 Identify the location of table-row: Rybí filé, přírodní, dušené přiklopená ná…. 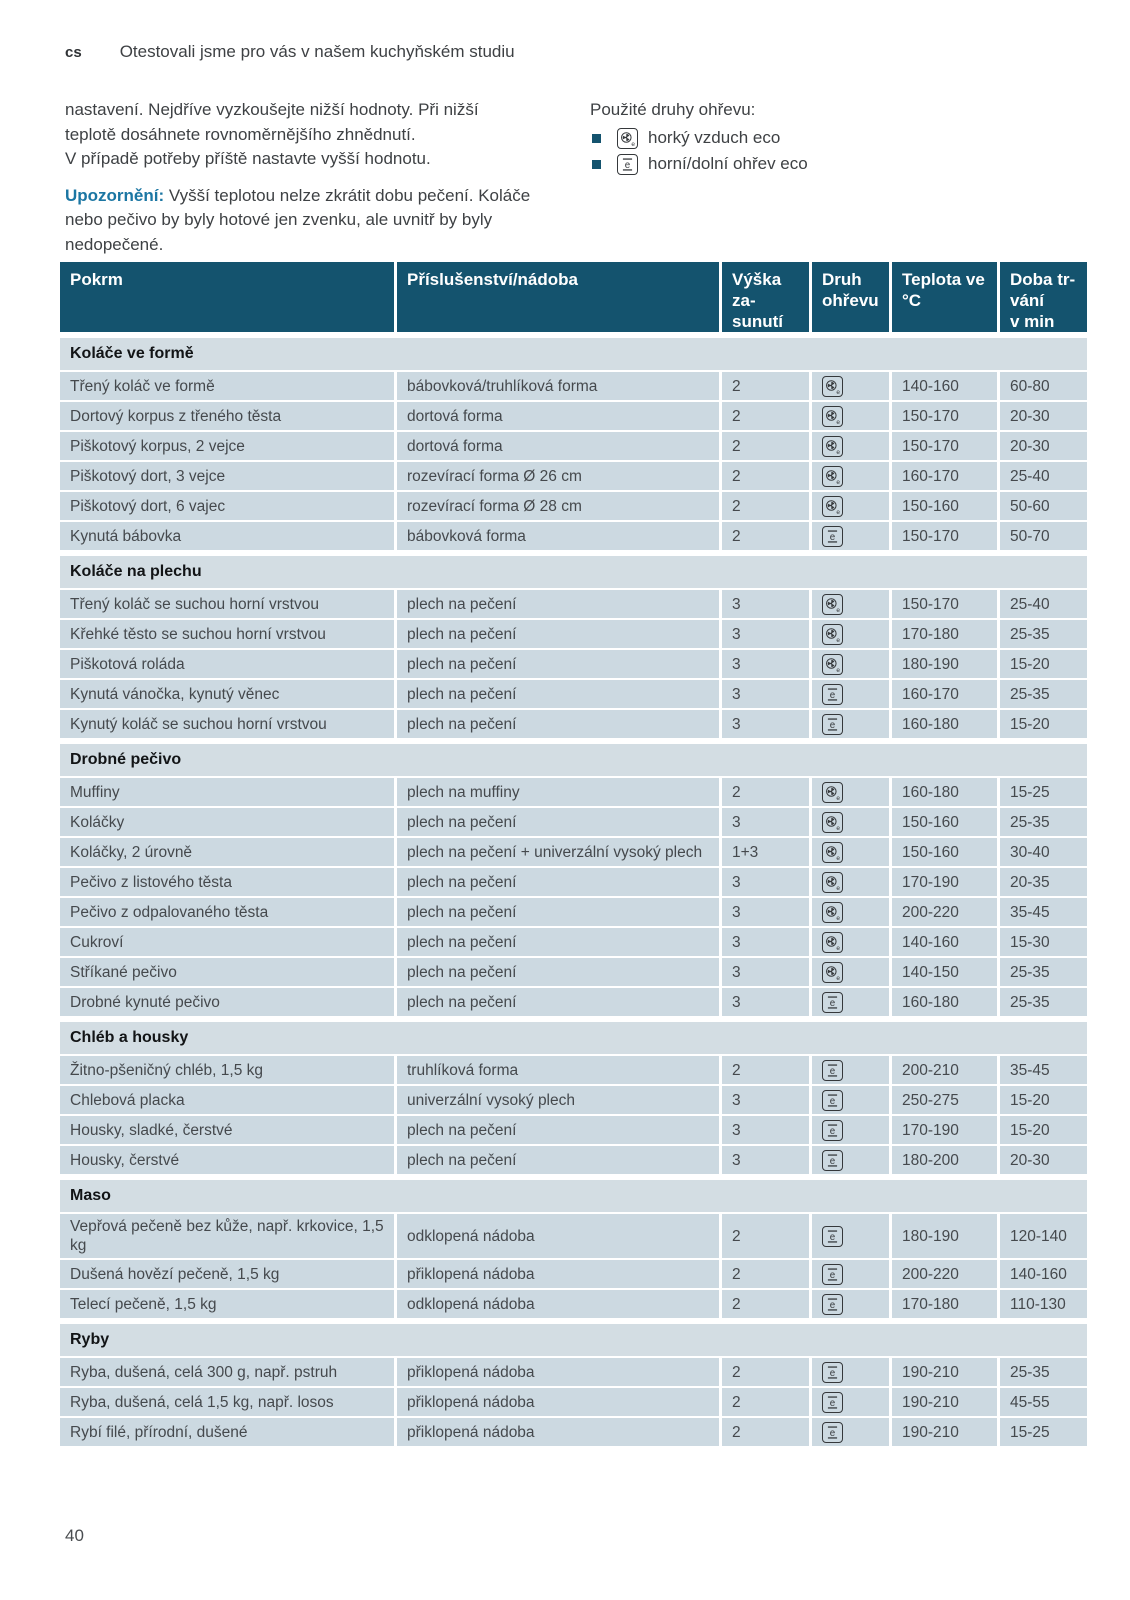
(573, 1433).